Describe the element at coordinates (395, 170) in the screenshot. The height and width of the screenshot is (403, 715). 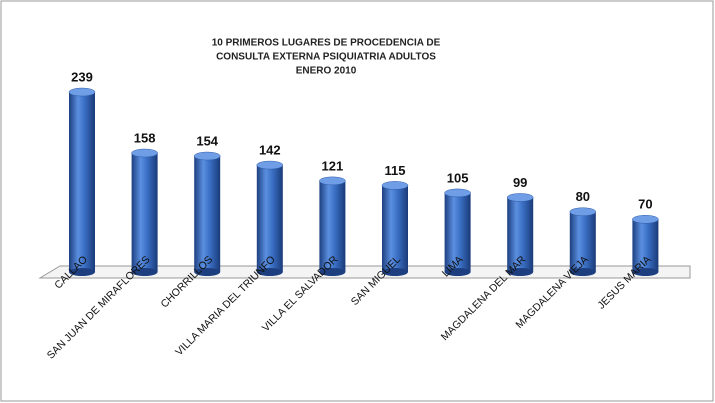
I see `value-label: 115` at that location.